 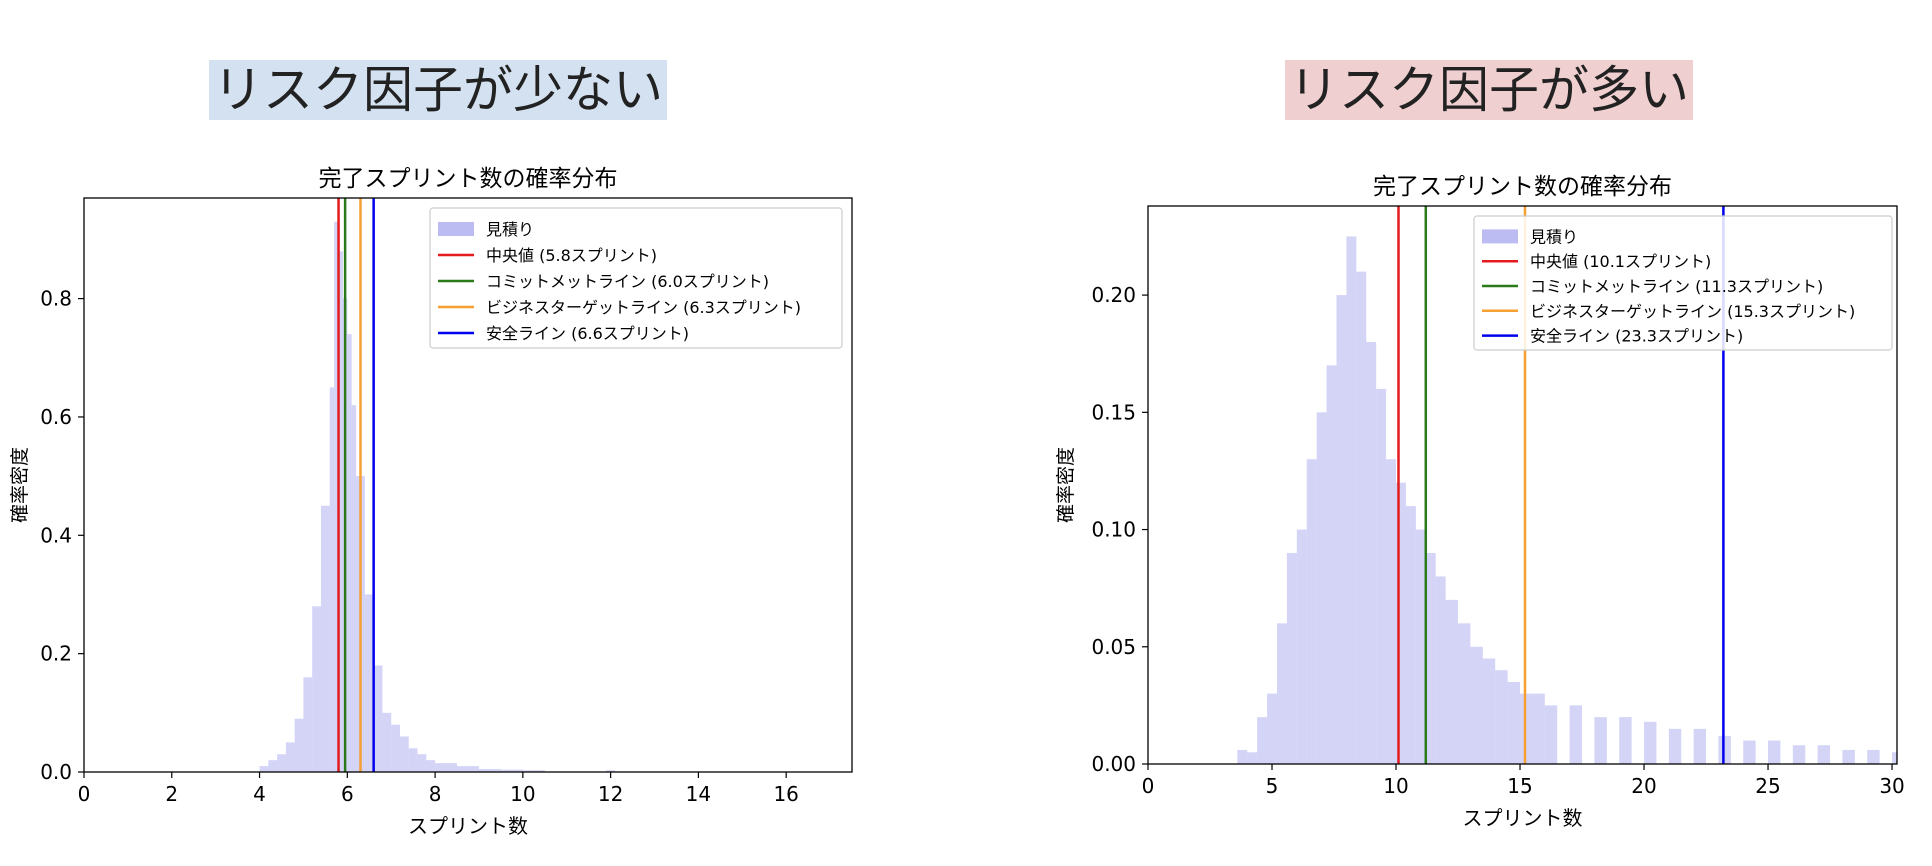 What do you see at coordinates (1519, 786) in the screenshot?
I see `x-tick-label: 15` at bounding box center [1519, 786].